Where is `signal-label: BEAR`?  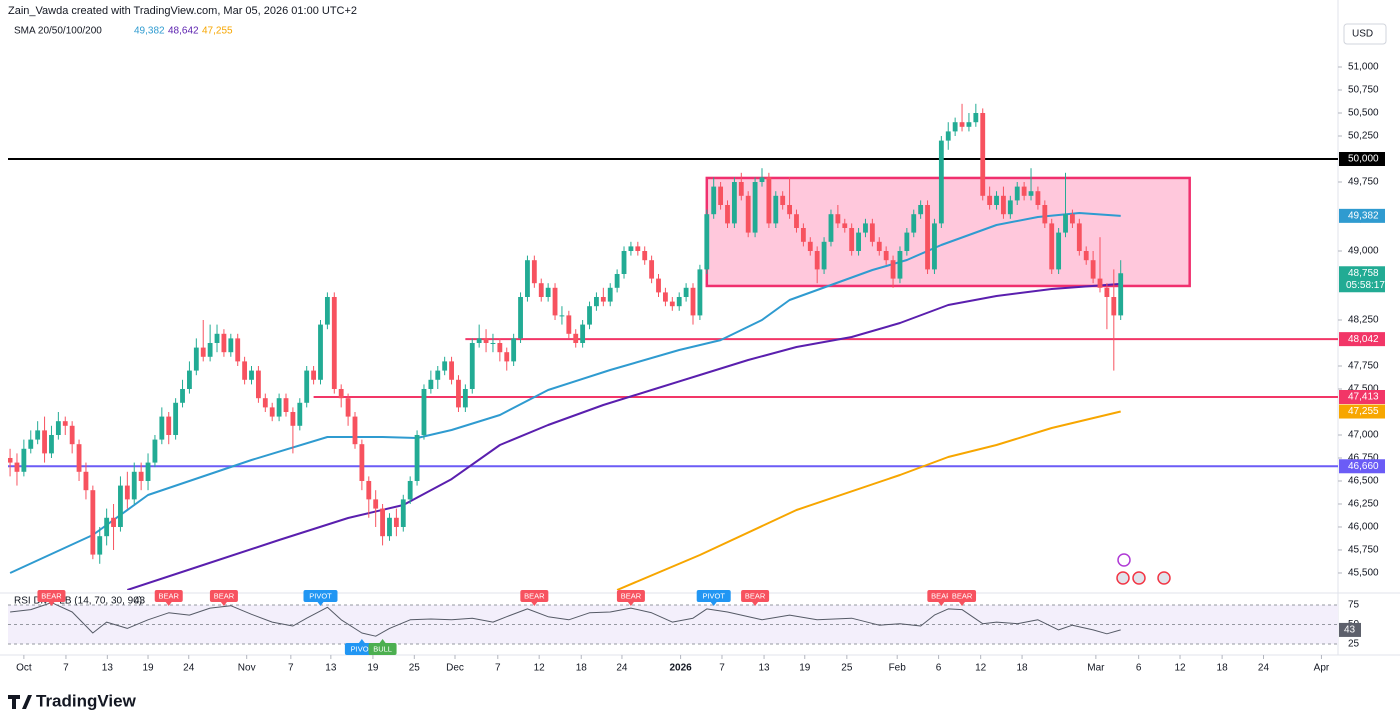
signal-label: BEAR is located at coordinates (169, 595).